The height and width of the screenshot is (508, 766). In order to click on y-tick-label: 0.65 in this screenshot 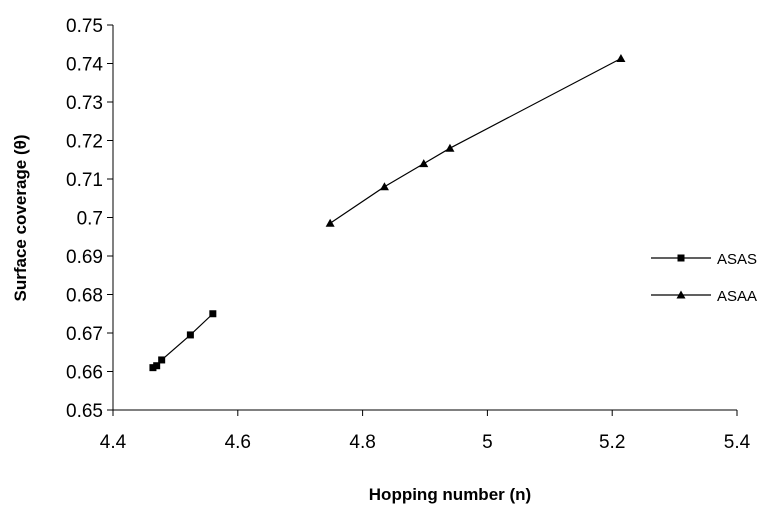, I will do `click(84, 411)`.